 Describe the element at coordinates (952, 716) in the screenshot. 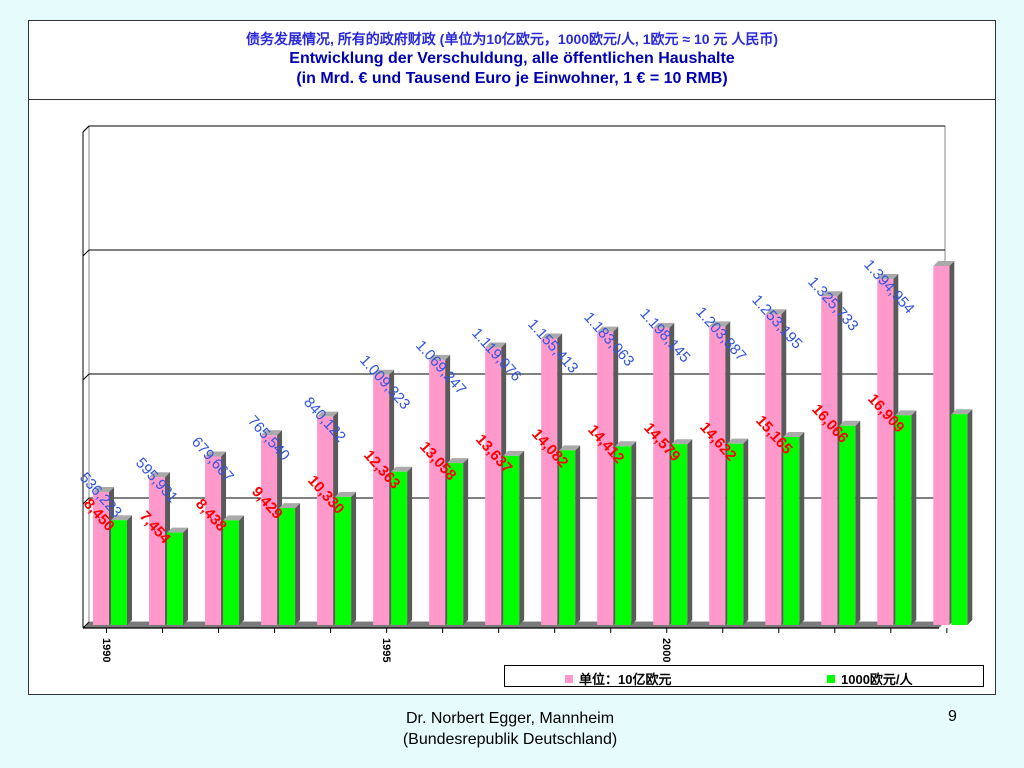

I see `page-number: 9` at that location.